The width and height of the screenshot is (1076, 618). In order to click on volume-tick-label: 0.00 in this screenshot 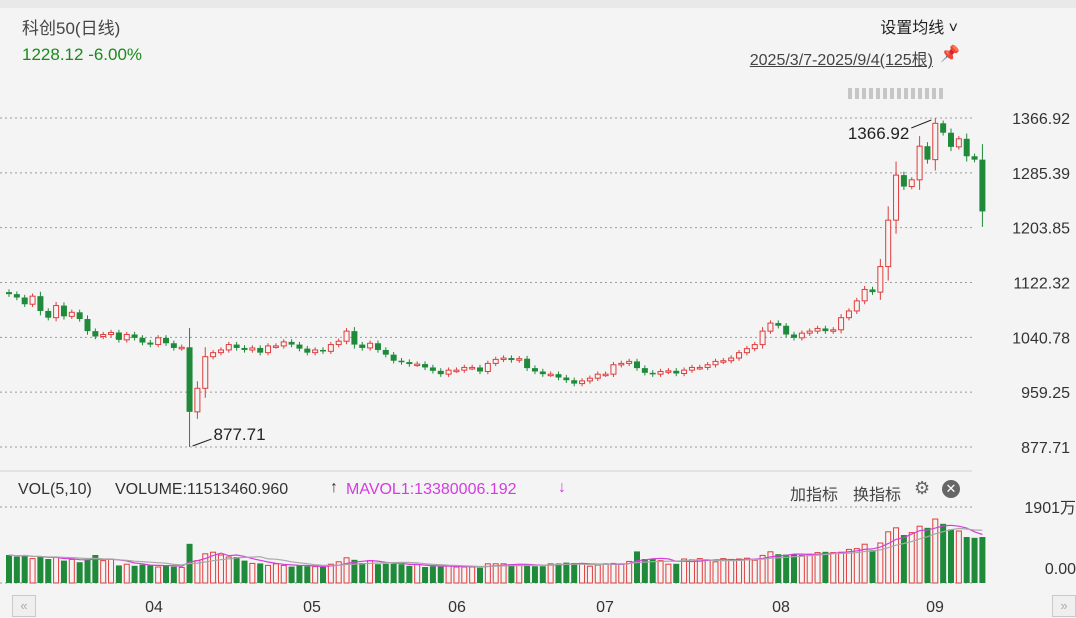, I will do `click(1060, 569)`.